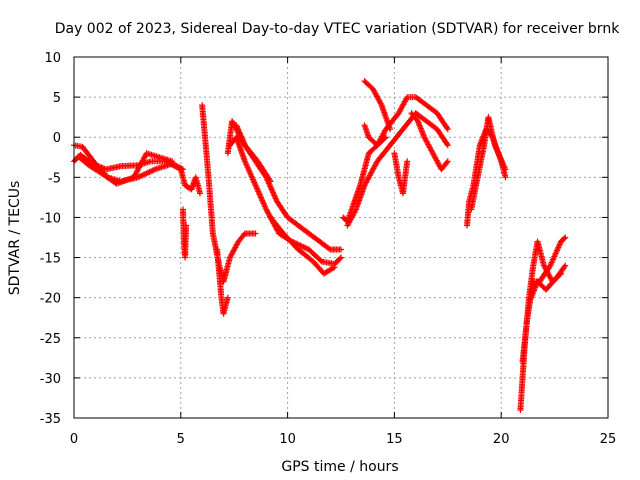  I want to click on y-tick-label: -10, so click(50, 218).